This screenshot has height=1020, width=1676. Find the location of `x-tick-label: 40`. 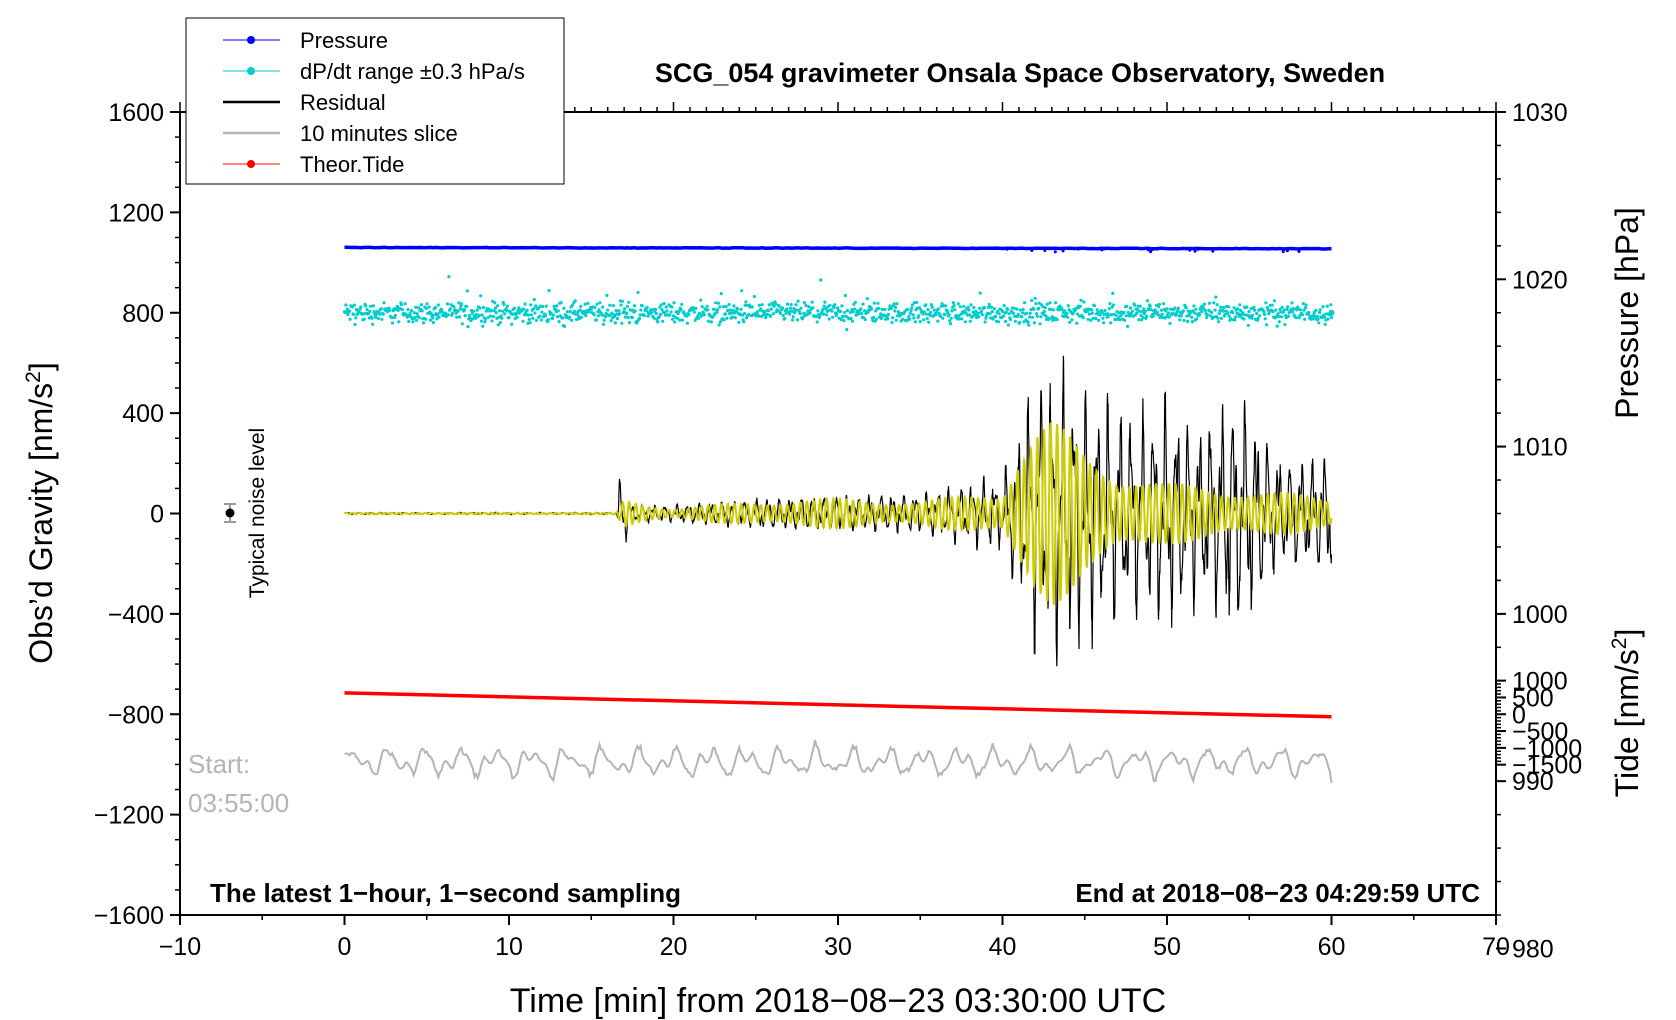

x-tick-label: 40 is located at coordinates (1003, 947).